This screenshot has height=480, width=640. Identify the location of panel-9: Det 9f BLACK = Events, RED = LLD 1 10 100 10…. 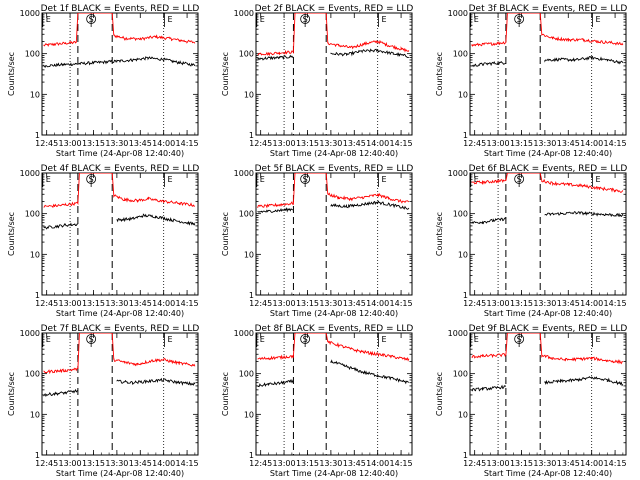
(531, 401).